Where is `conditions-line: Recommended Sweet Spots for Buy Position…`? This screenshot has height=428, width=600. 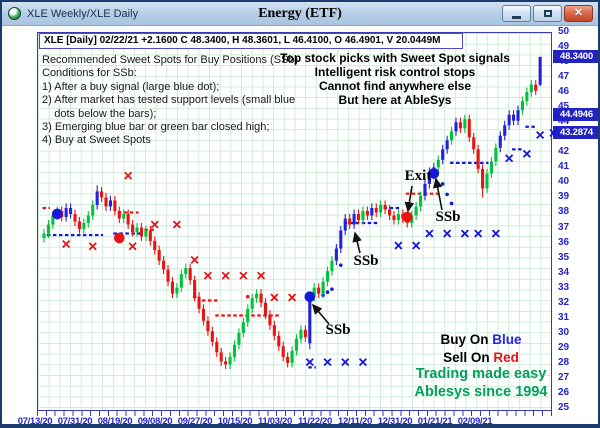
conditions-line: Recommended Sweet Spots for Buy Position… is located at coordinates (170, 60).